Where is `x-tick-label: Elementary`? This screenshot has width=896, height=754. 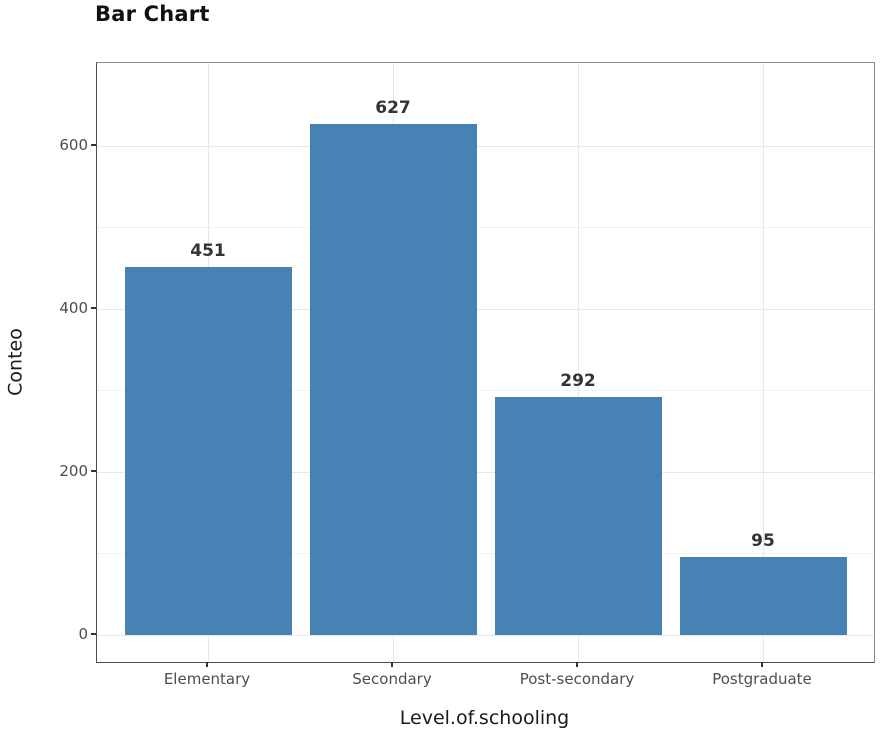
x-tick-label: Elementary is located at coordinates (207, 679).